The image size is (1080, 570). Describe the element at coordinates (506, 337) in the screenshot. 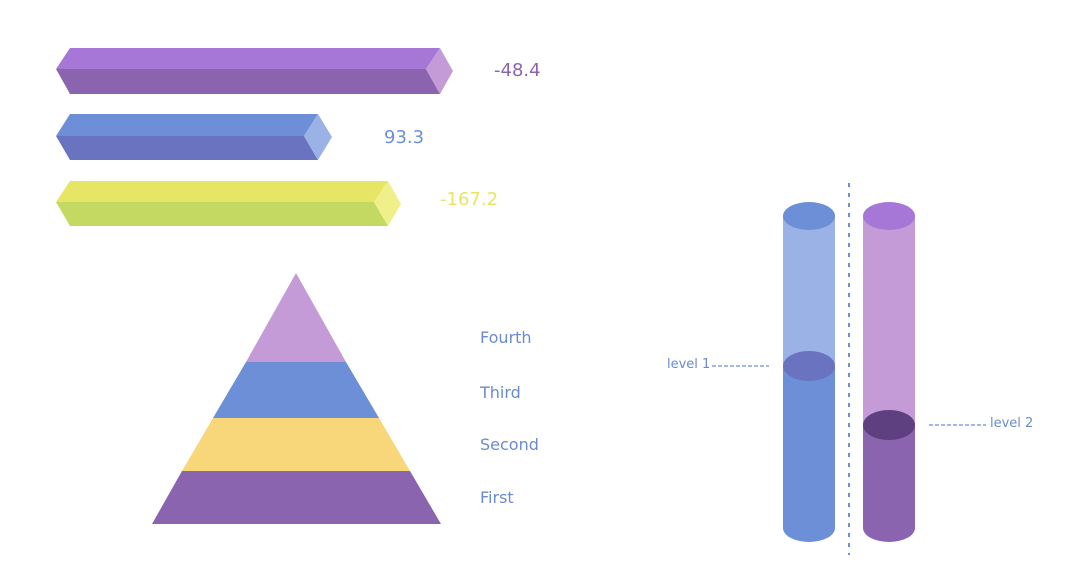

I see `pyramid-label-fourth: Fourth` at that location.